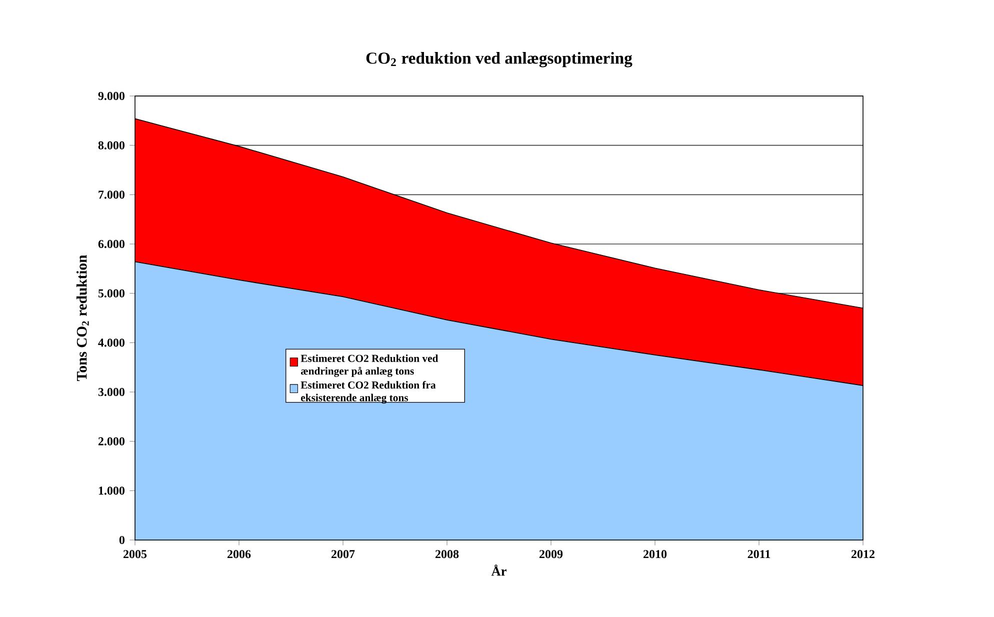 This screenshot has height=617, width=994. What do you see at coordinates (111, 392) in the screenshot?
I see `y-tick-label: 3.000` at bounding box center [111, 392].